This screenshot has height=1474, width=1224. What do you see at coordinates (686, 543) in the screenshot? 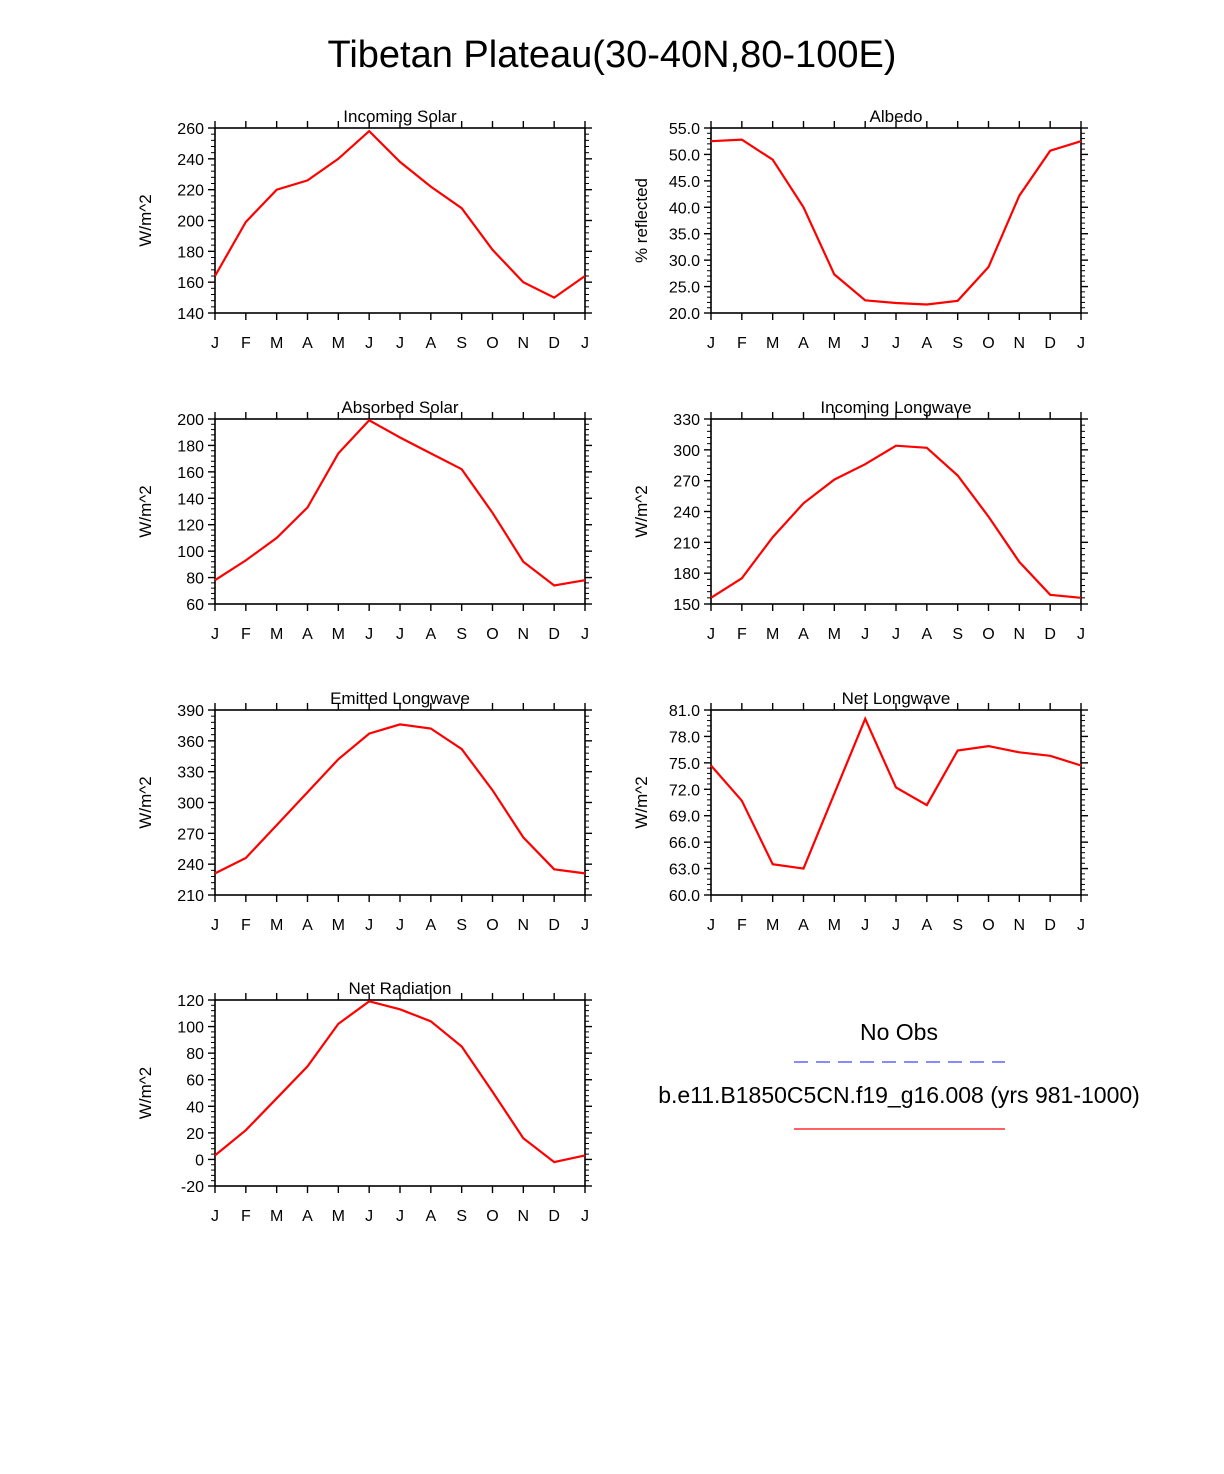
I see `y-tick-label: 210` at bounding box center [686, 543].